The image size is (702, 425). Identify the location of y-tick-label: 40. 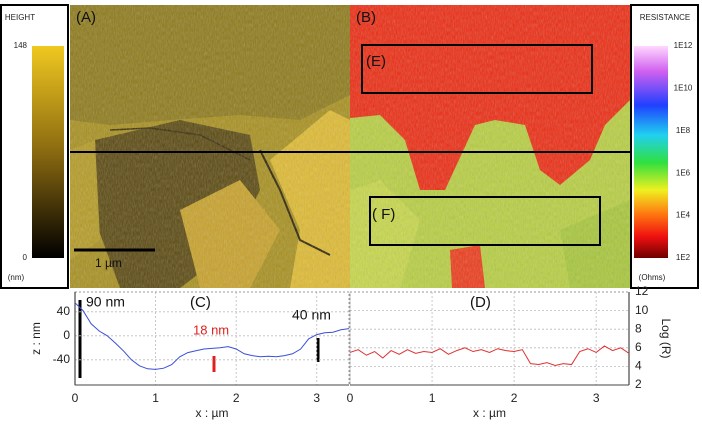
(64, 311).